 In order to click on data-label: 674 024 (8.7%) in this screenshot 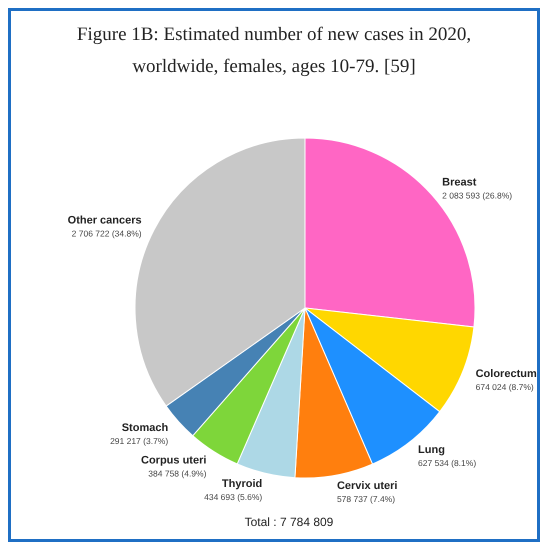, I will do `click(505, 387)`.